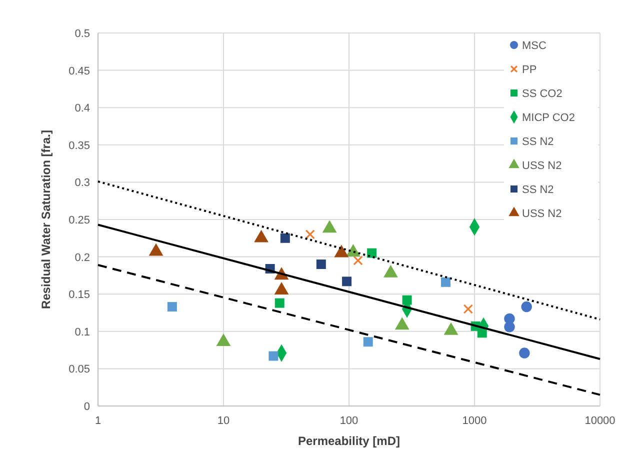  Describe the element at coordinates (529, 70) in the screenshot. I see `legend-label: PP` at that location.